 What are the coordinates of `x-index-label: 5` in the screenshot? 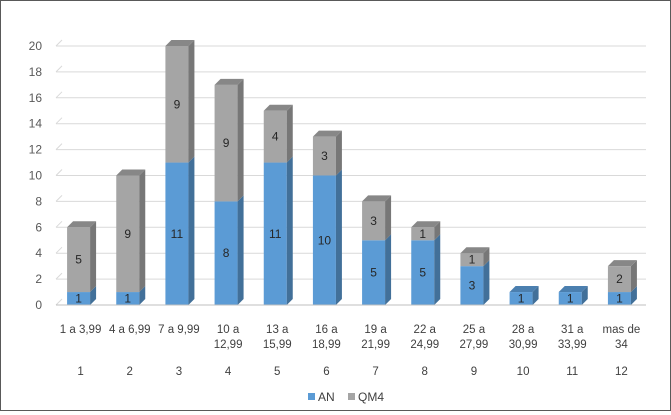 It's located at (277, 372).